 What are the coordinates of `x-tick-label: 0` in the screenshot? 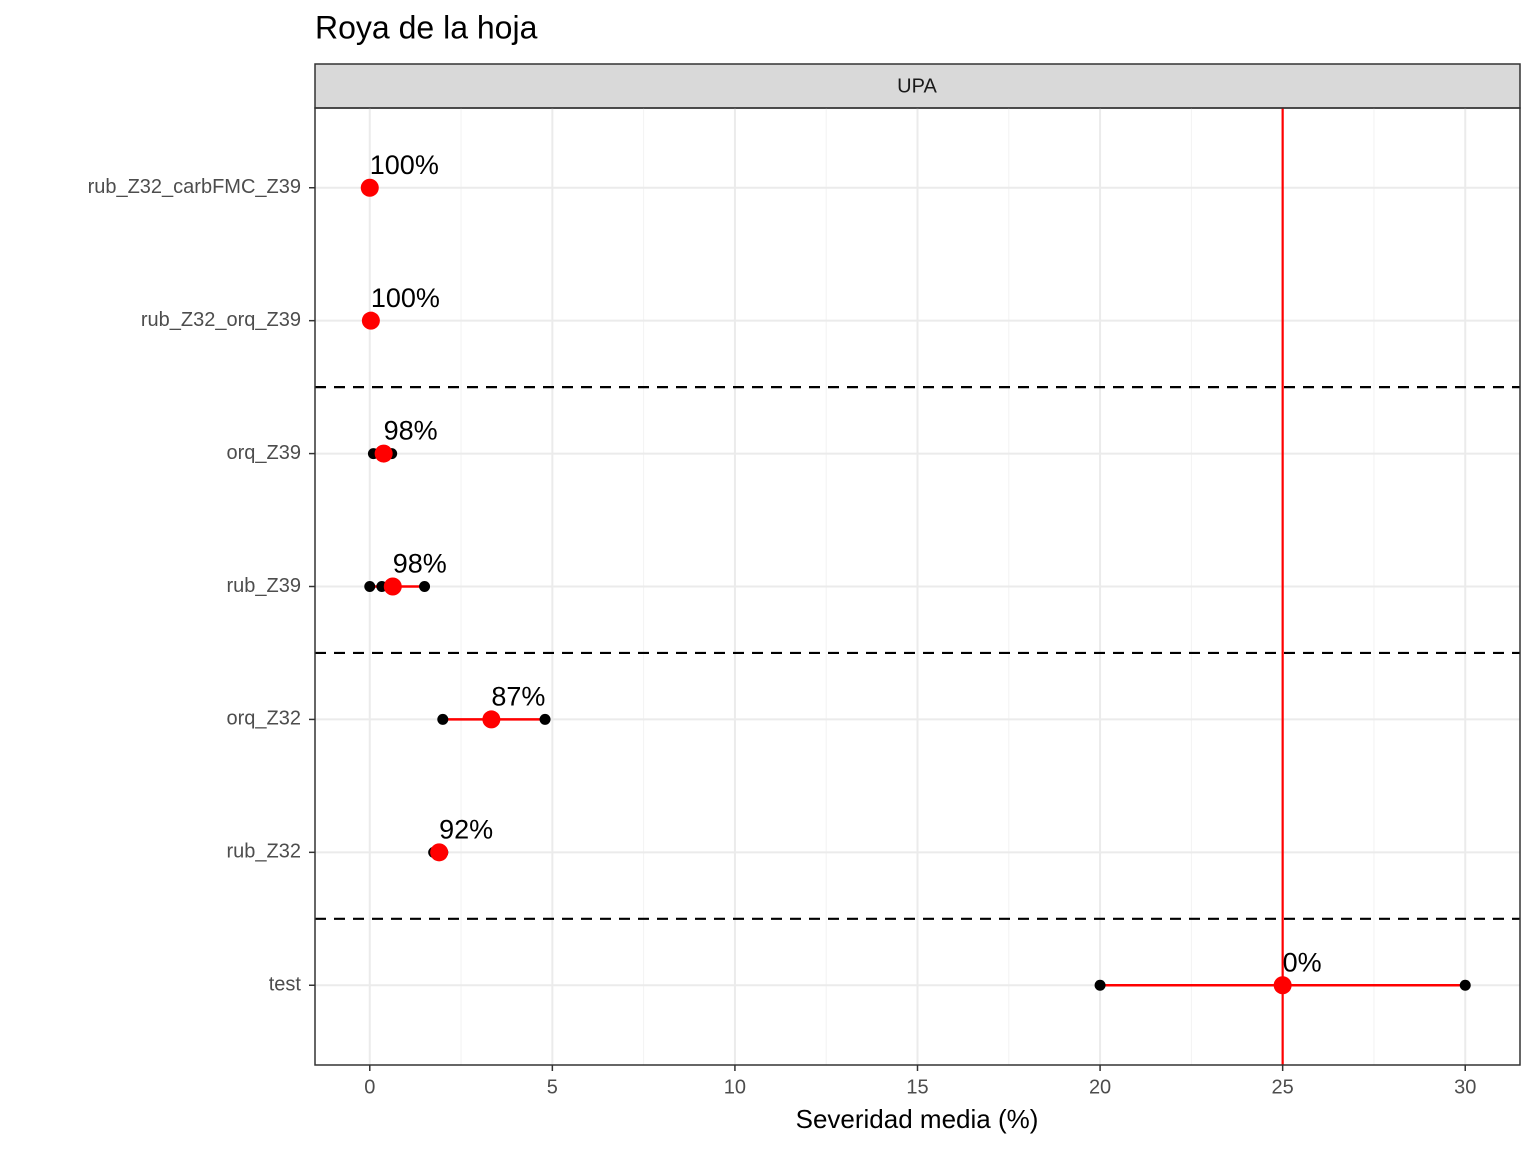 It's located at (369, 1087).